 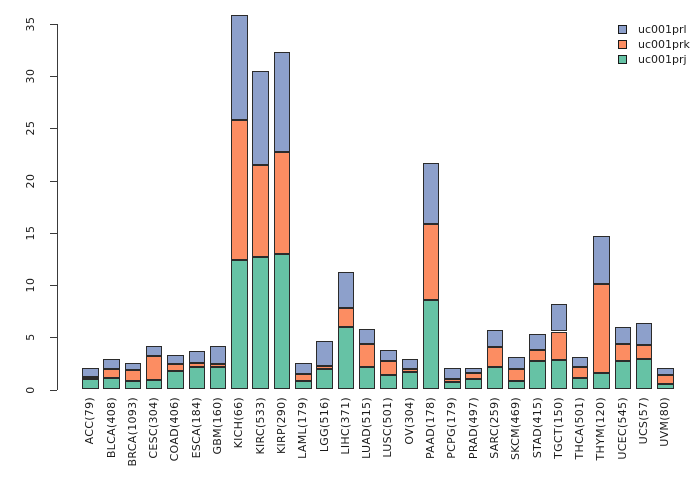 I want to click on x-category-label: CESC(304), so click(x=154, y=428).